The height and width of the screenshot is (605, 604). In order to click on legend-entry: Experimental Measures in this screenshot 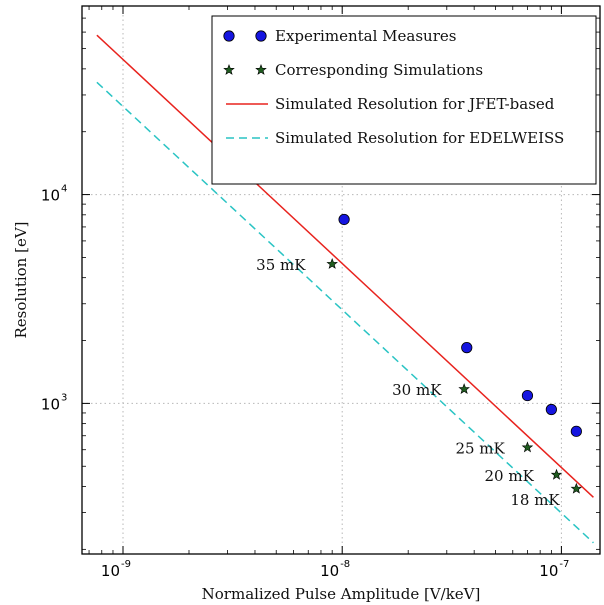, I will do `click(339, 36)`.